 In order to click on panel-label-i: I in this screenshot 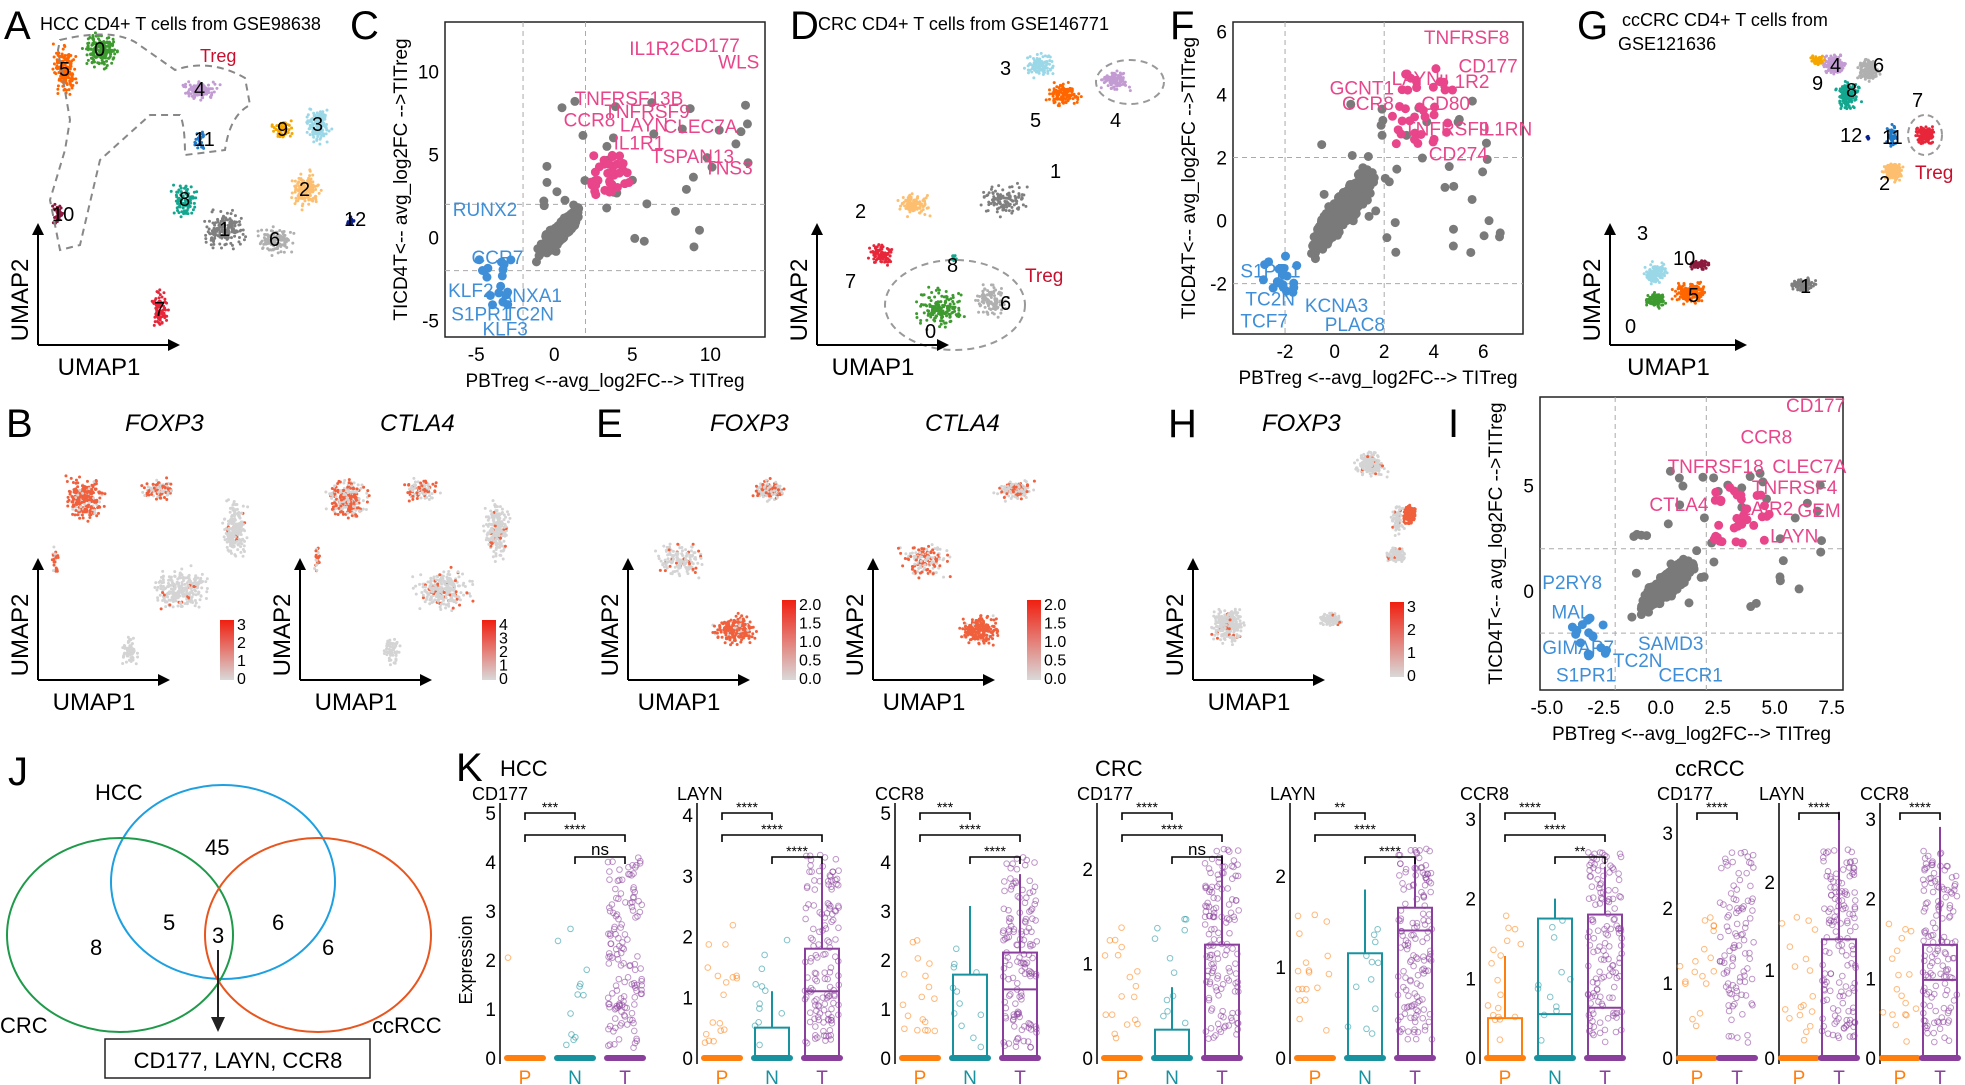, I will do `click(1454, 424)`.